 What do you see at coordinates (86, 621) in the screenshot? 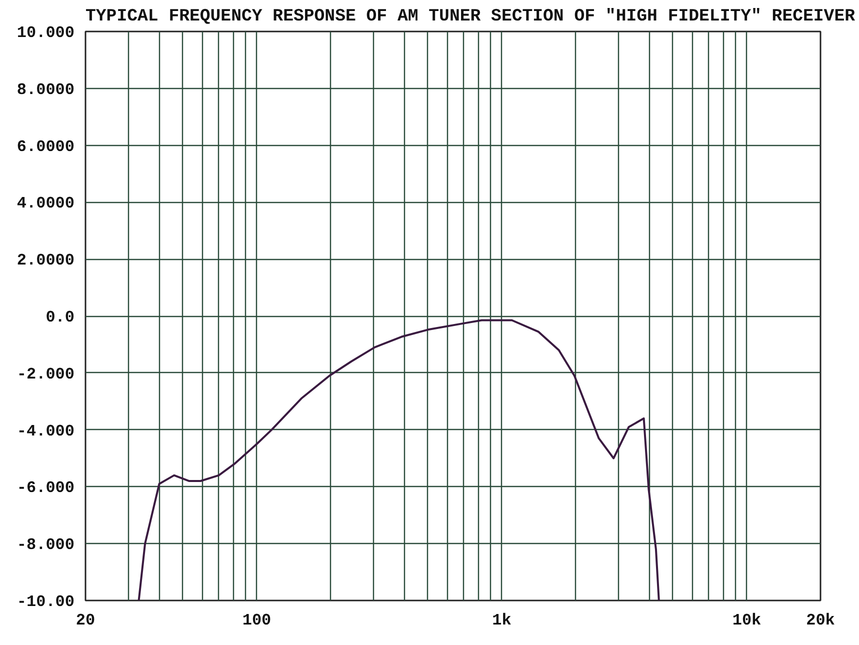
I see `x-tick-label: 20` at bounding box center [86, 621].